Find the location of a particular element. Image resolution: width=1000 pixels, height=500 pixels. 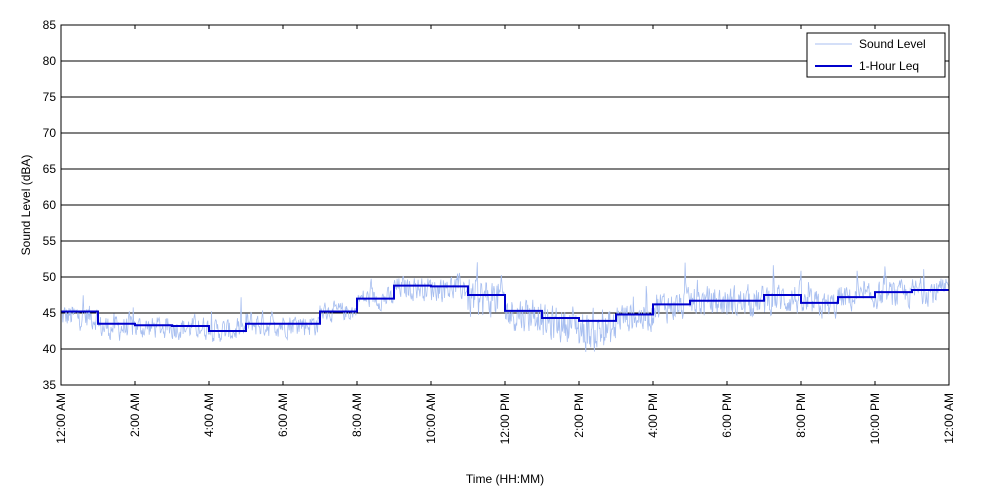

y-tick-label: 75 is located at coordinates (50, 97).